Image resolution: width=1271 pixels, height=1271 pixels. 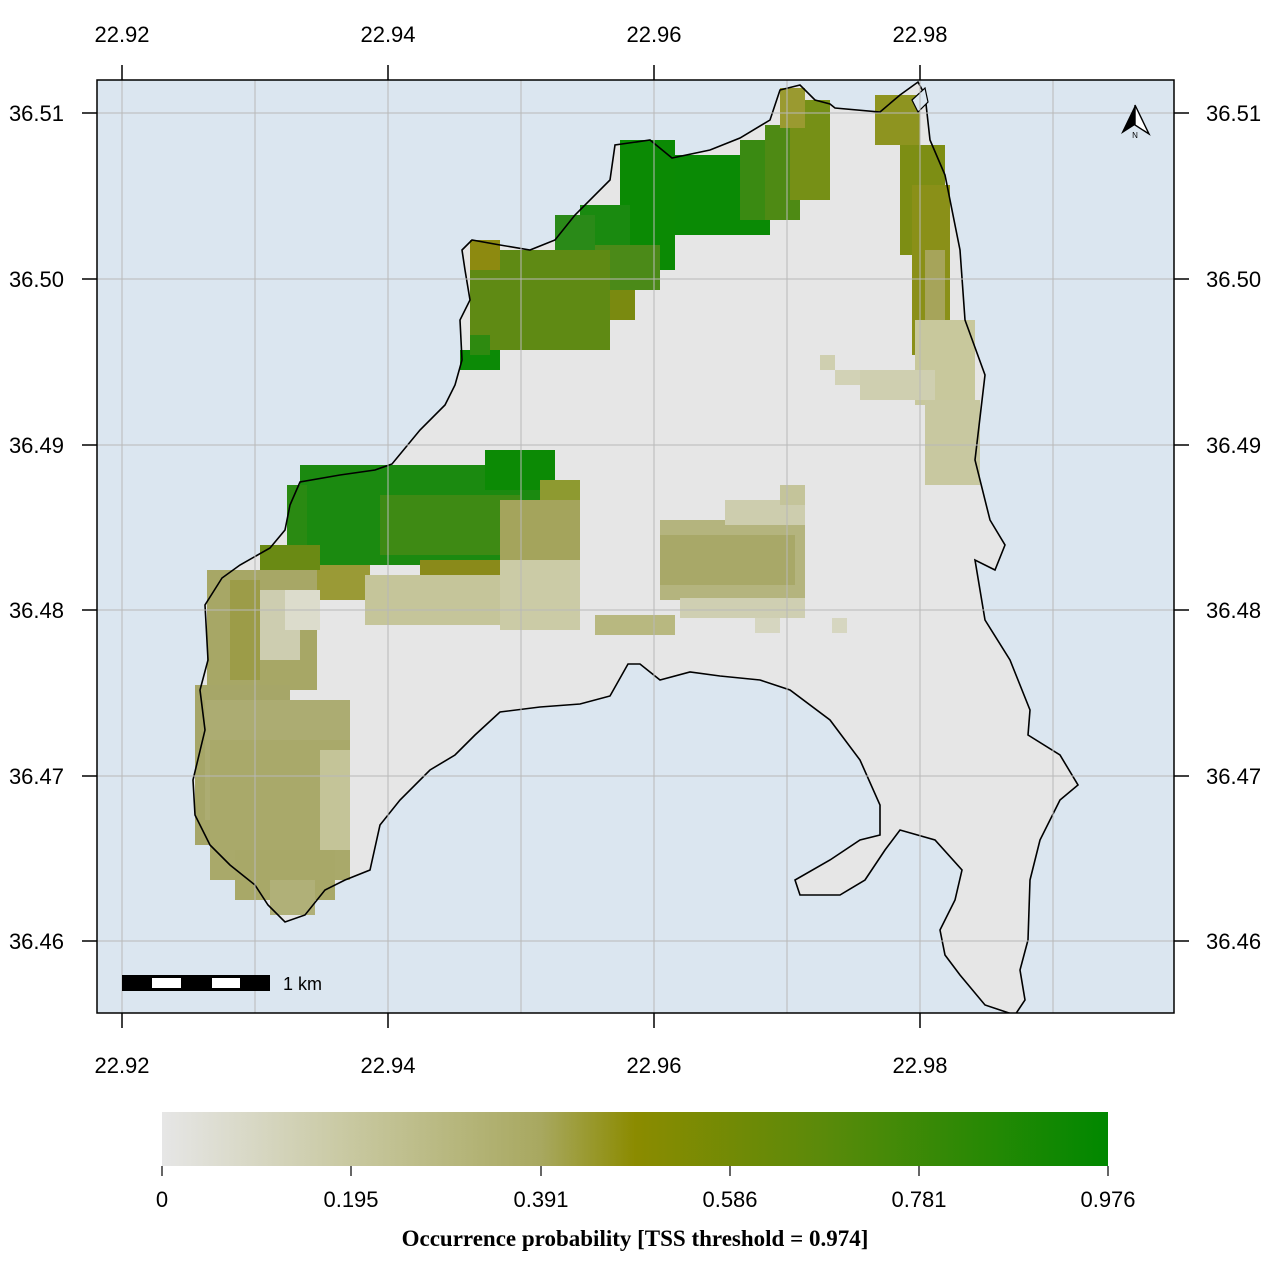 I want to click on north-arrow-icon: N, so click(x=1136, y=122).